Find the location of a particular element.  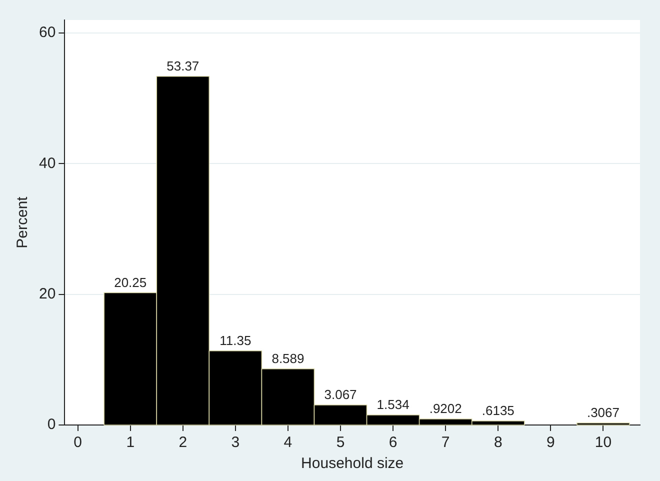

data-label: .9202 is located at coordinates (445, 408).